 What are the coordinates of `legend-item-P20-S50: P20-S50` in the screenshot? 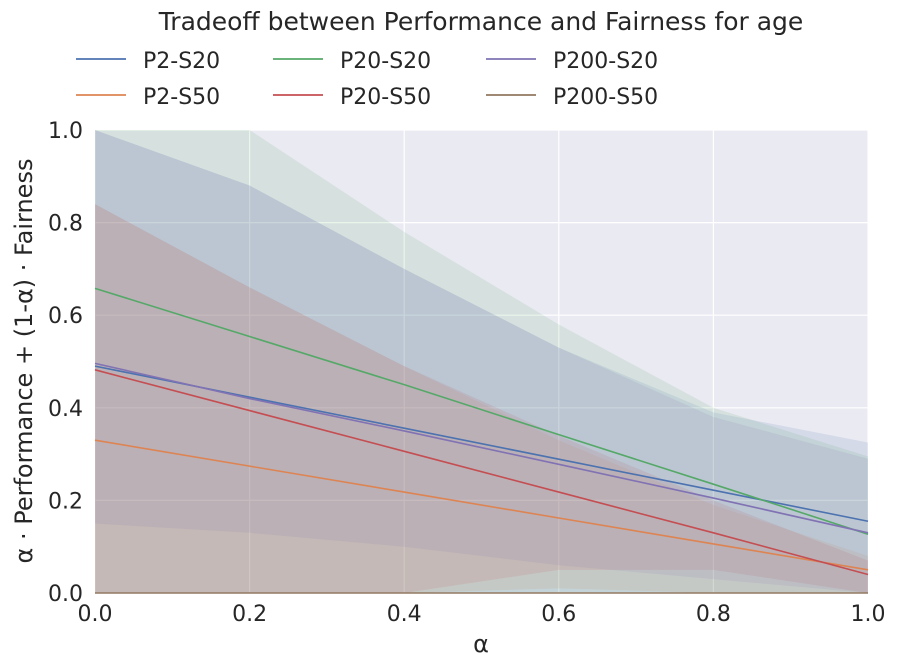 It's located at (352, 97).